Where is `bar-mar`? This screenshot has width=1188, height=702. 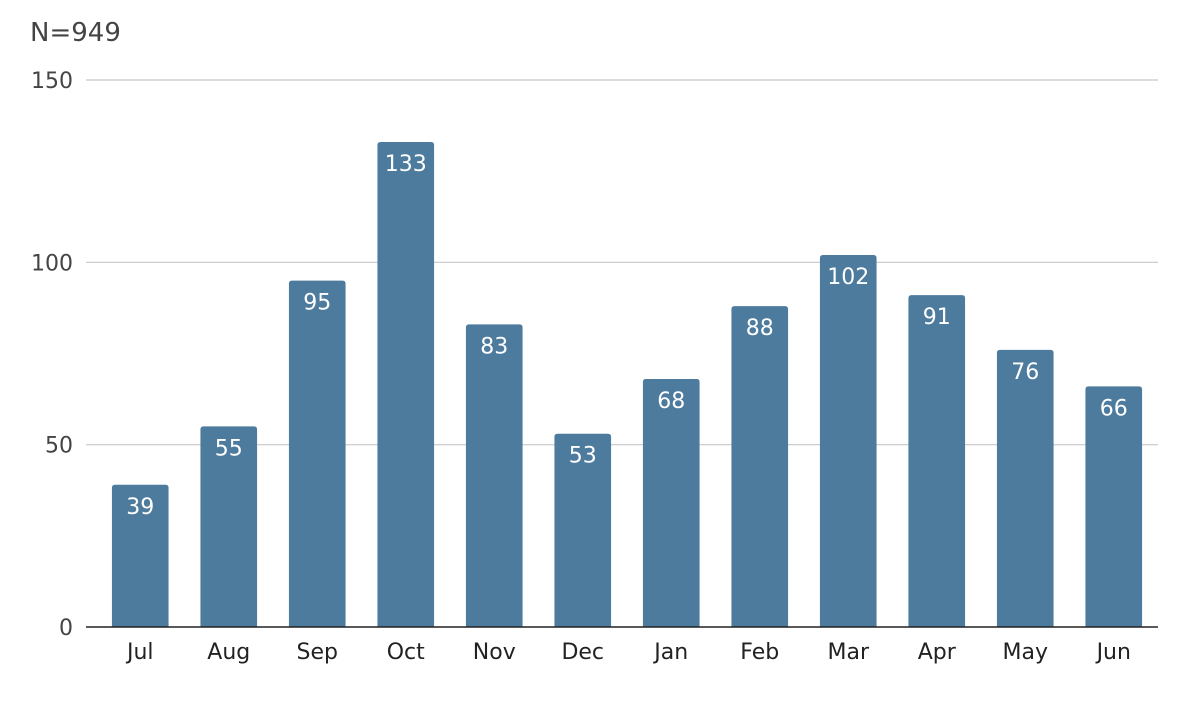
bar-mar is located at coordinates (848, 441).